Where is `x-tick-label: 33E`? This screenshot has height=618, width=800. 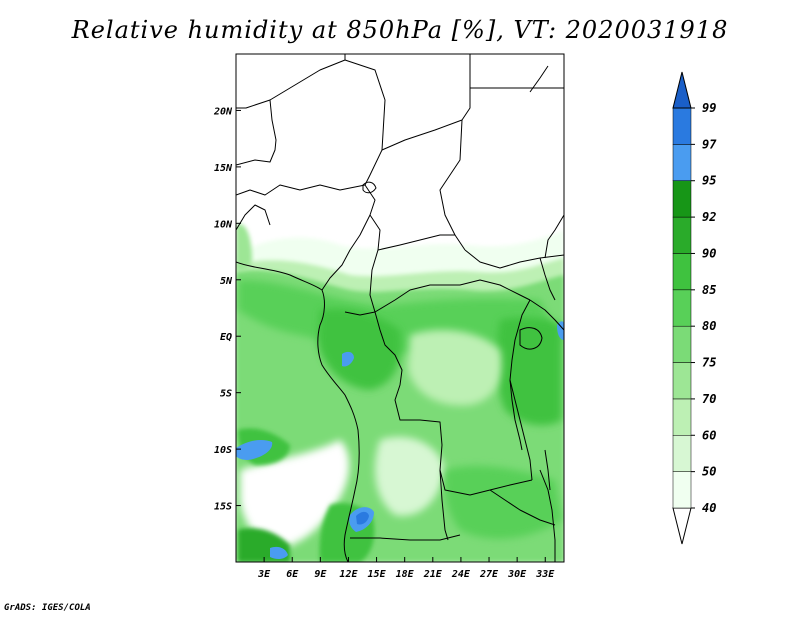
x-tick-label: 33E is located at coordinates (545, 574).